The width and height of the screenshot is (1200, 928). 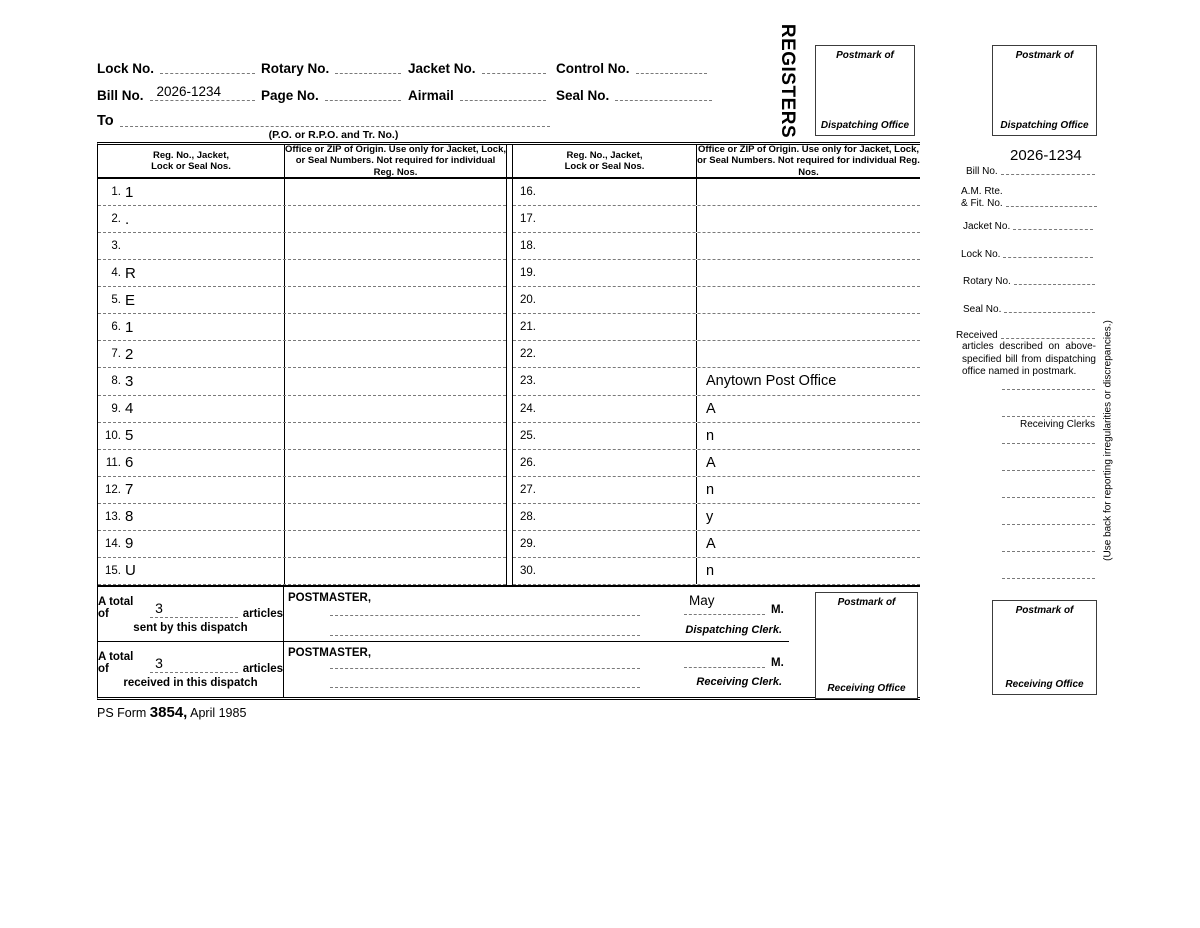 I want to click on table-row: 21., so click(x=716, y=328).